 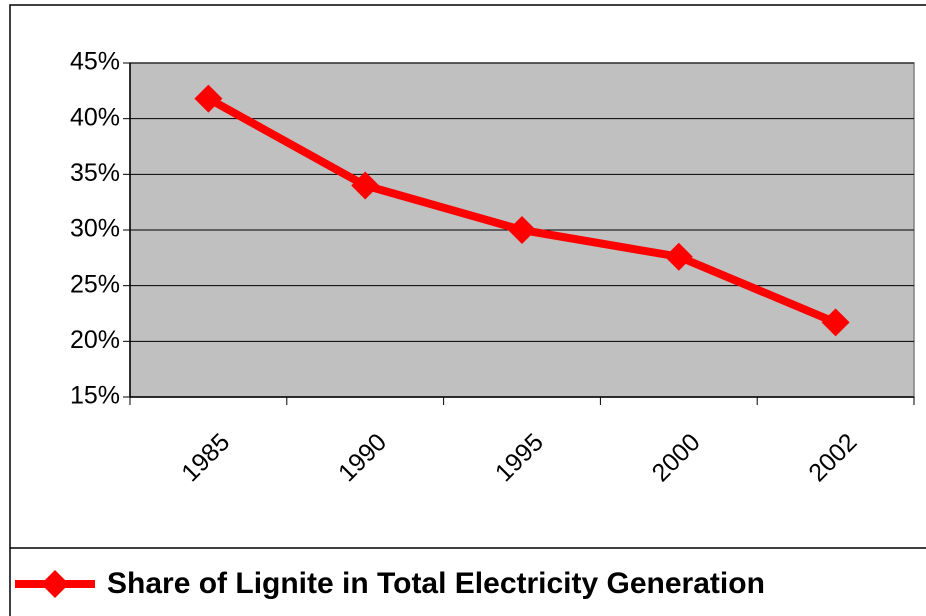 What do you see at coordinates (95, 229) in the screenshot?
I see `y-tick-label: 30%` at bounding box center [95, 229].